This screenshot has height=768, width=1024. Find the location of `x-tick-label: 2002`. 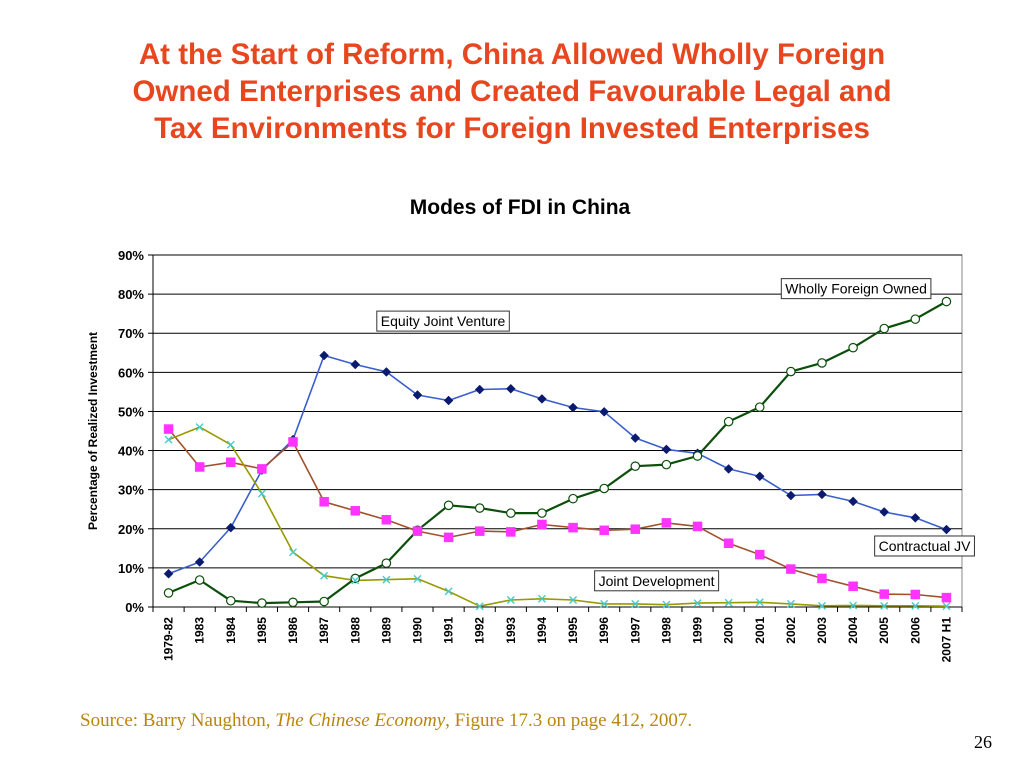

x-tick-label: 2002 is located at coordinates (791, 630).